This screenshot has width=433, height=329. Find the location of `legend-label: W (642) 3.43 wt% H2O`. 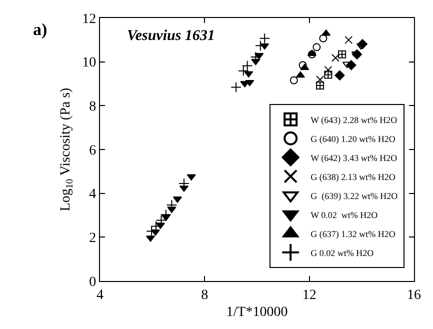

legend-label: W (642) 3.43 wt% H2O is located at coordinates (354, 157).